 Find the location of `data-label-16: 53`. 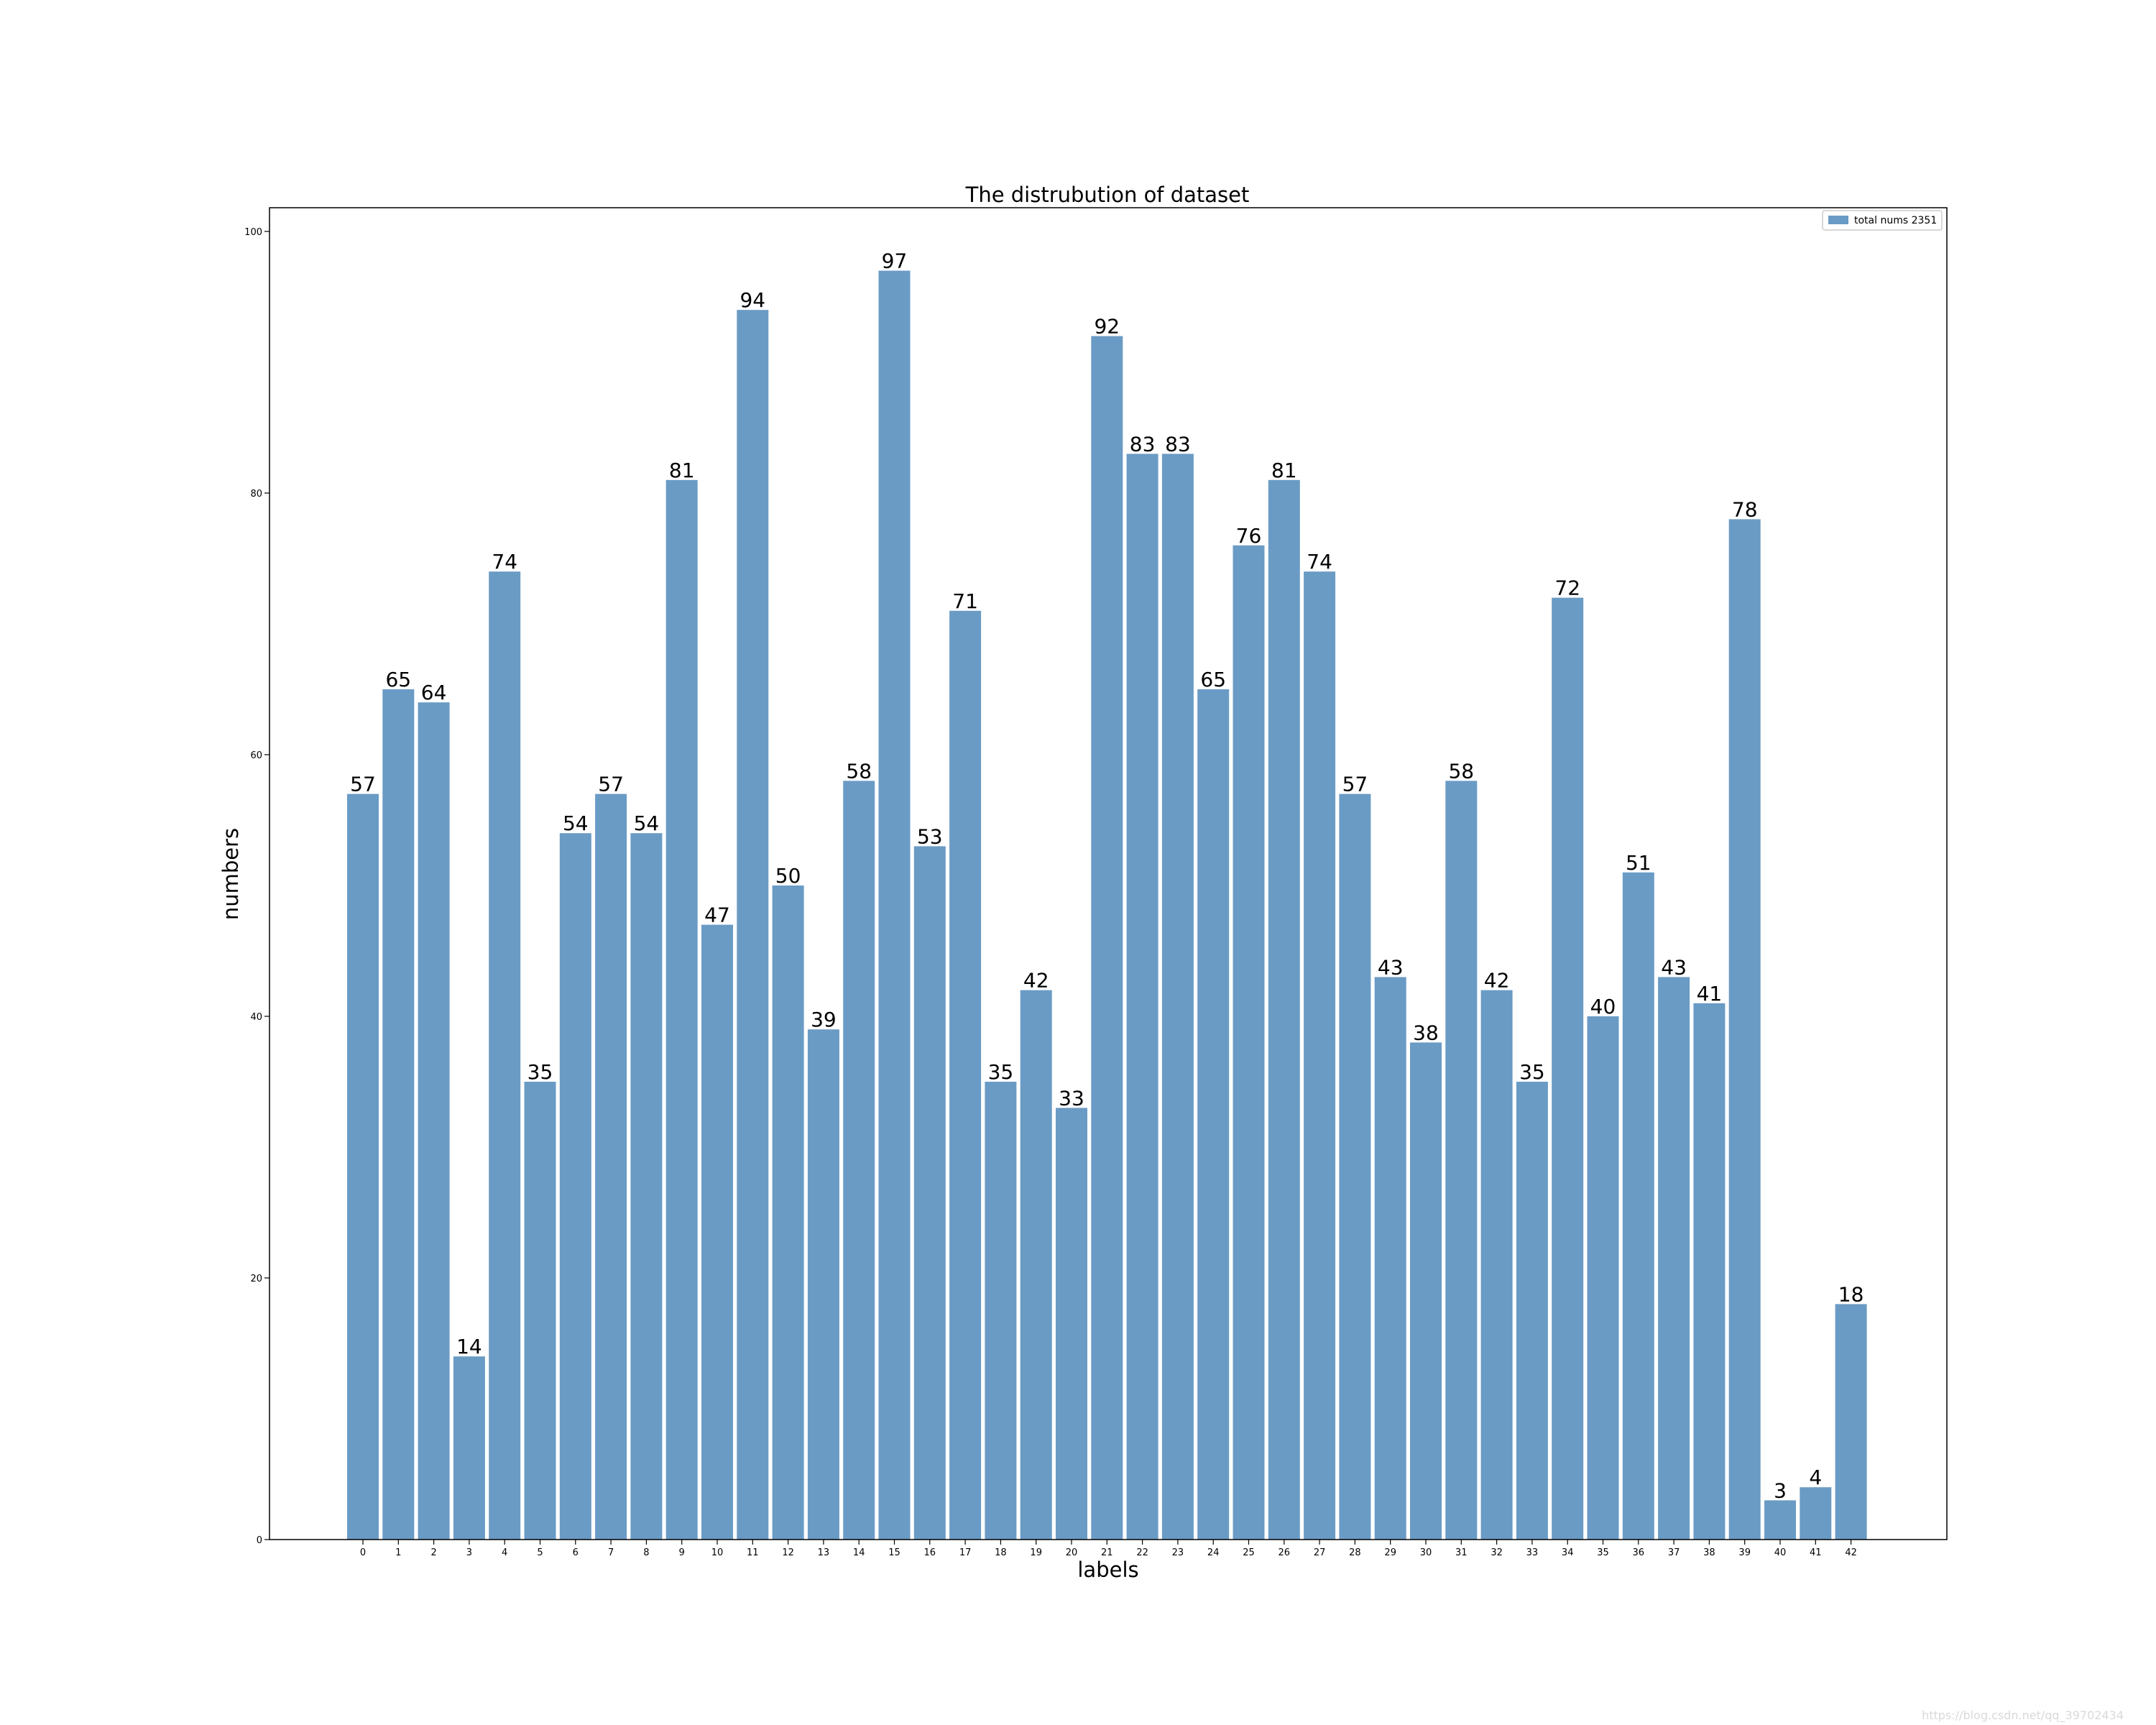

data-label-16: 53 is located at coordinates (930, 836).